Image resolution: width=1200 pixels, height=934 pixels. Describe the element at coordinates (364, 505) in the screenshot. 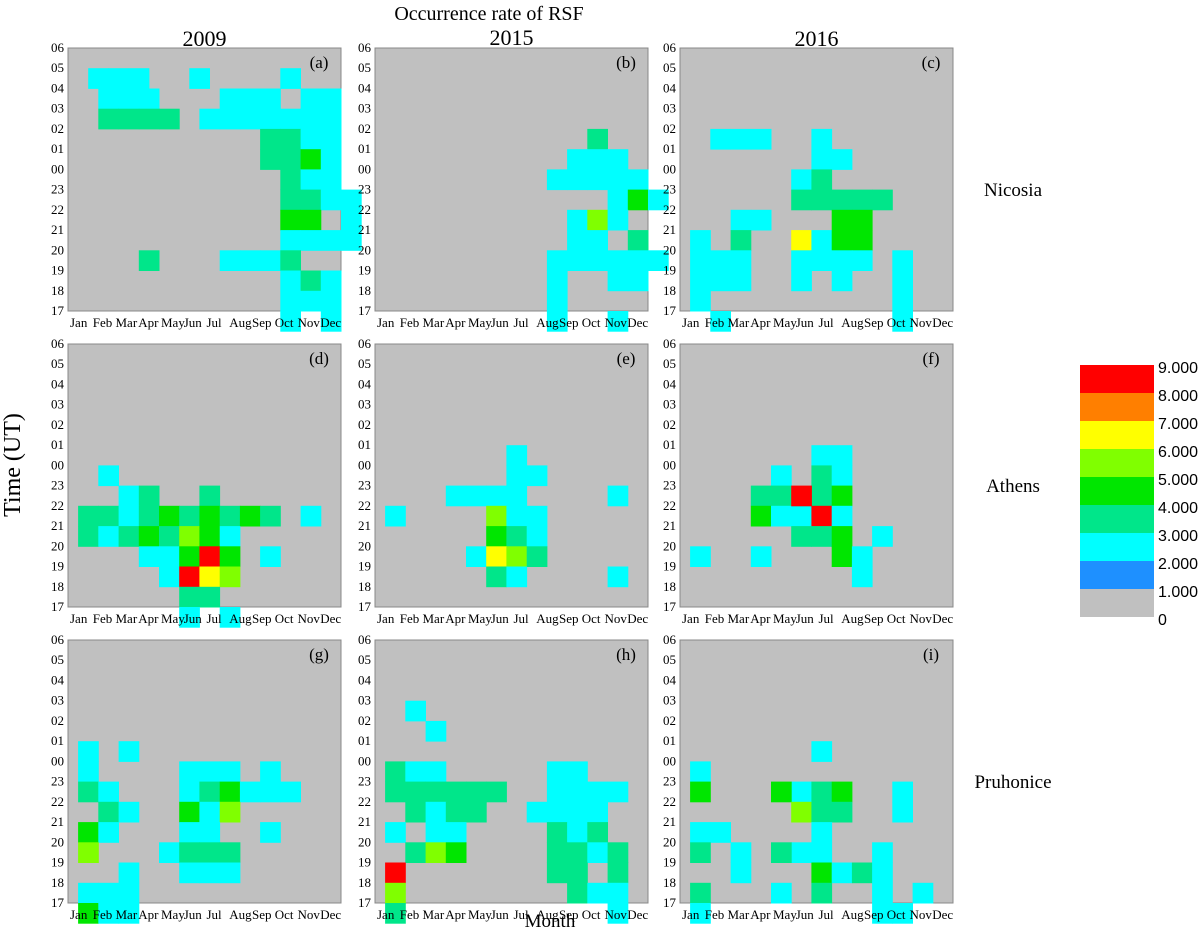

I see `y-tick-label: 22` at that location.